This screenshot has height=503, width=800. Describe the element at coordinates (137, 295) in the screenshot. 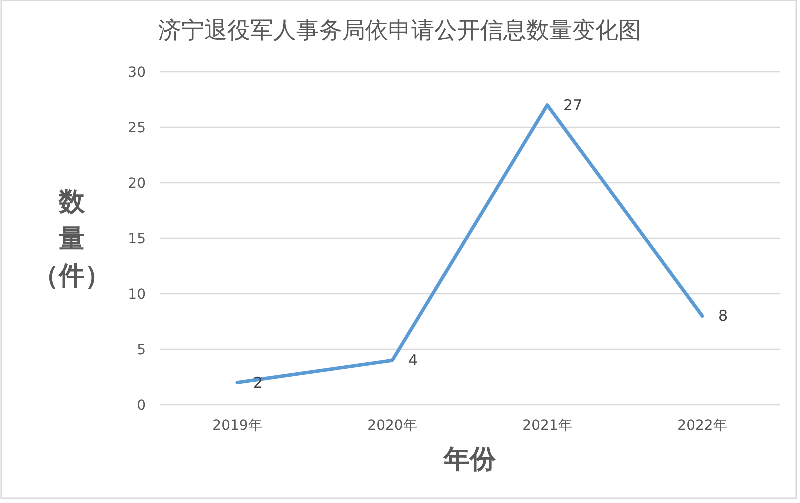

I see `y-tick-label: 10` at that location.